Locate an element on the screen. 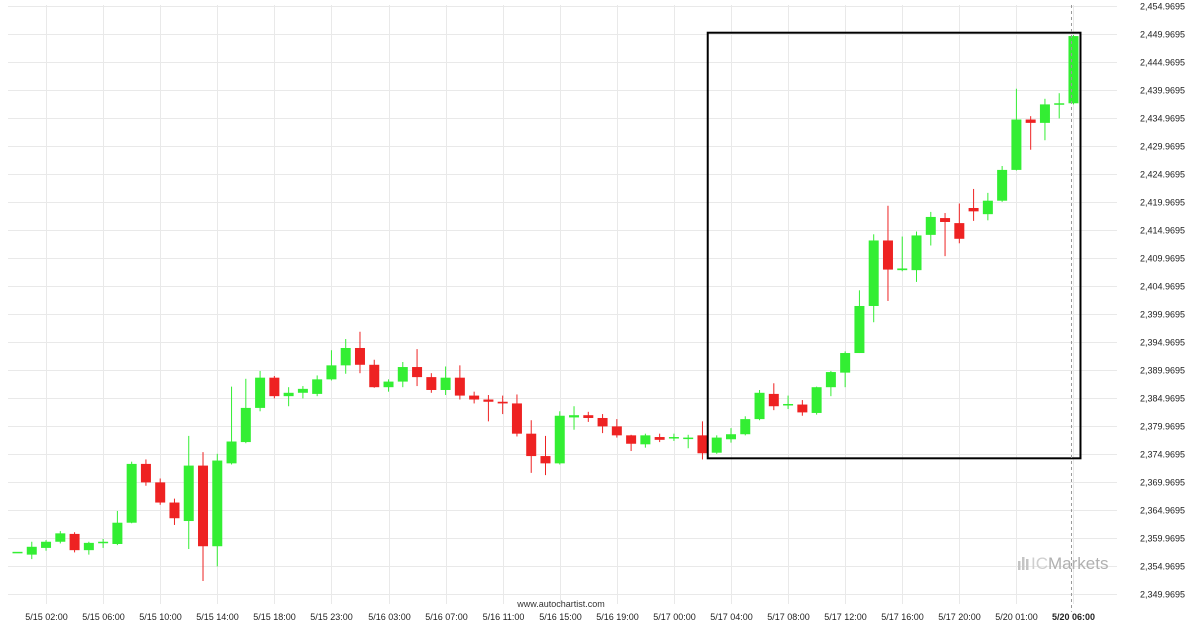 The height and width of the screenshot is (630, 1200). y-tick-label: 2,364.9695 is located at coordinates (1162, 511).